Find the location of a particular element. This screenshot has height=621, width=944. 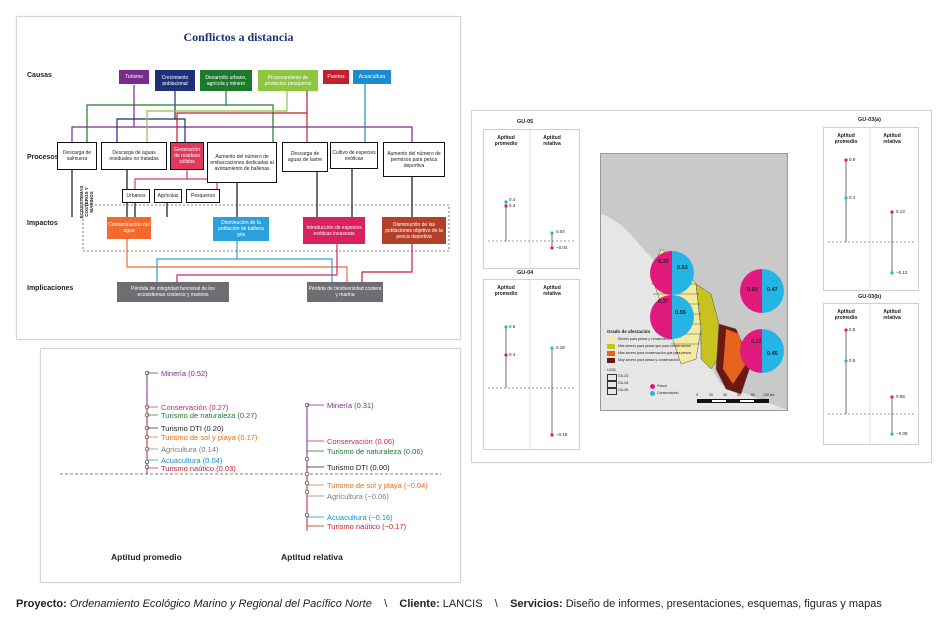

panel-gu03b-title: GU-03(b) is located at coordinates (870, 297).